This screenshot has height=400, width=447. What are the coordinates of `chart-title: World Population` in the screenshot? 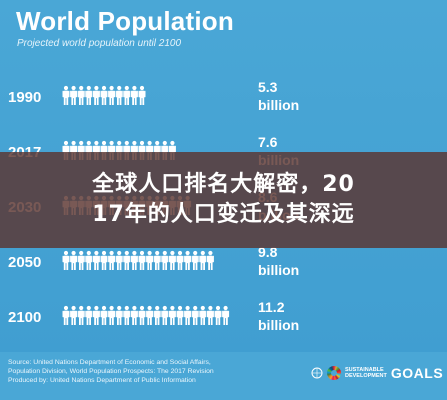 It's located at (125, 21).